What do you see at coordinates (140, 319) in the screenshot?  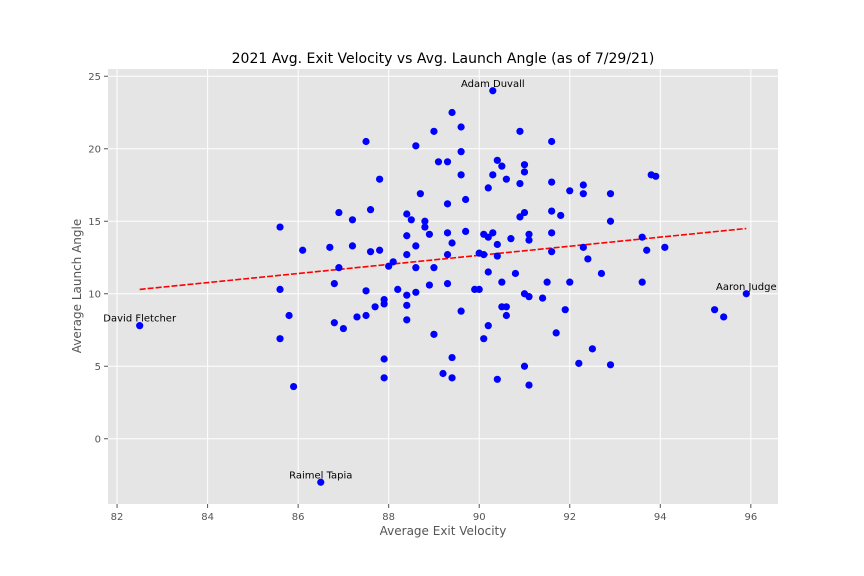 I see `point-annotation: David Fletcher` at bounding box center [140, 319].